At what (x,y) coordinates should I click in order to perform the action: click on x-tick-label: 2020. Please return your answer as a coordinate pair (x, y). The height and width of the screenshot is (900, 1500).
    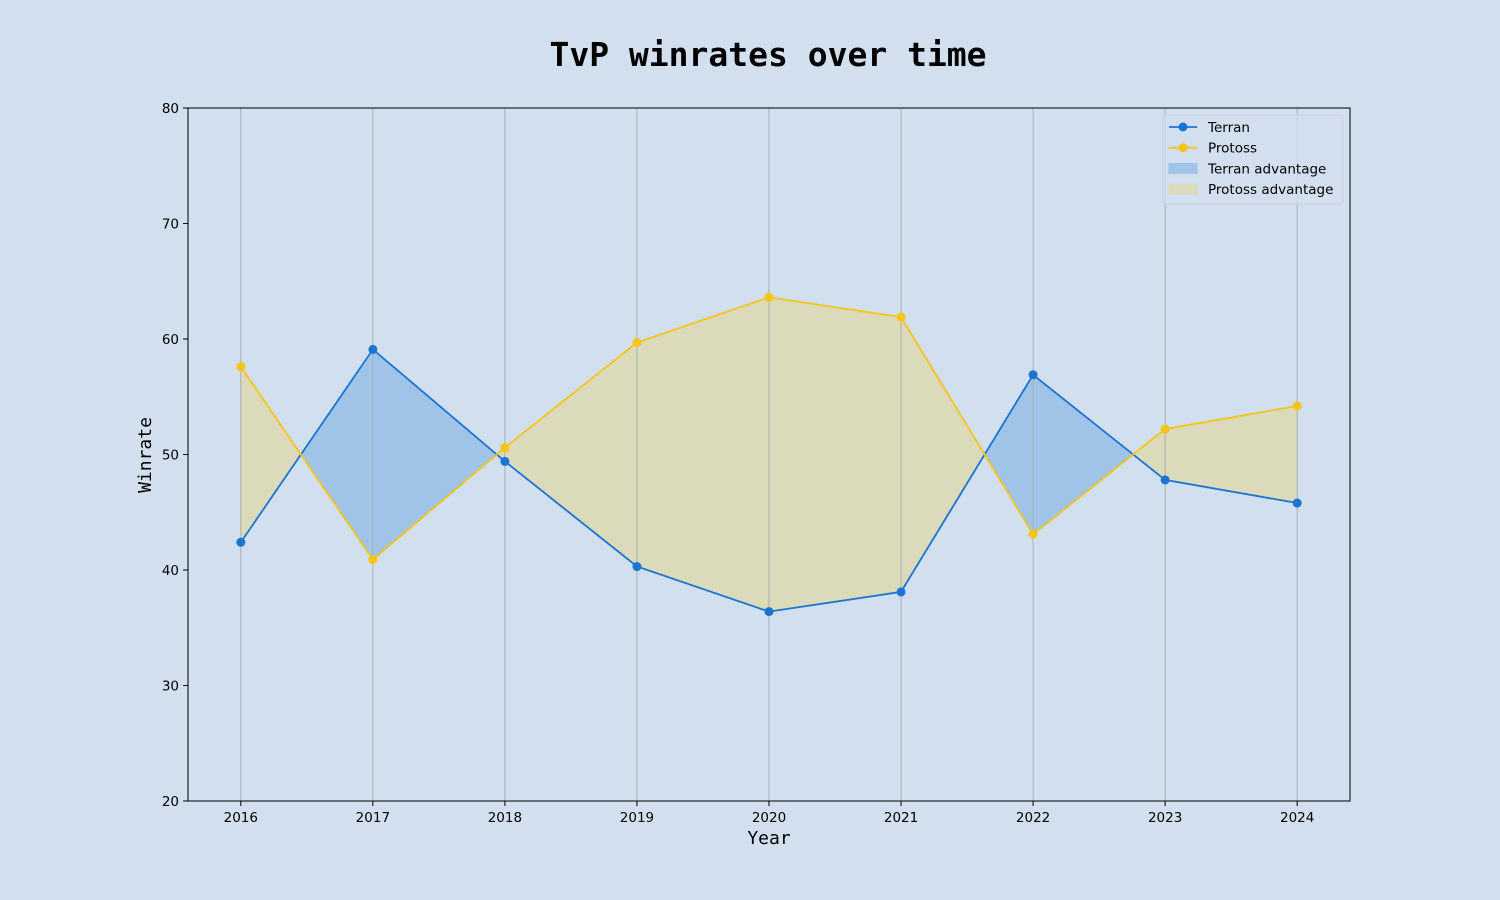
    Looking at the image, I should click on (769, 818).